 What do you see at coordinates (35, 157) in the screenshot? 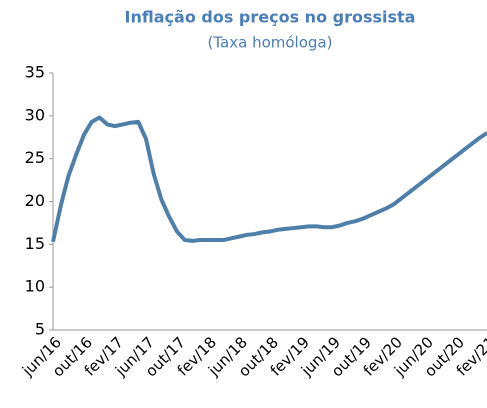
I see `y-tick-label: 25` at bounding box center [35, 157].